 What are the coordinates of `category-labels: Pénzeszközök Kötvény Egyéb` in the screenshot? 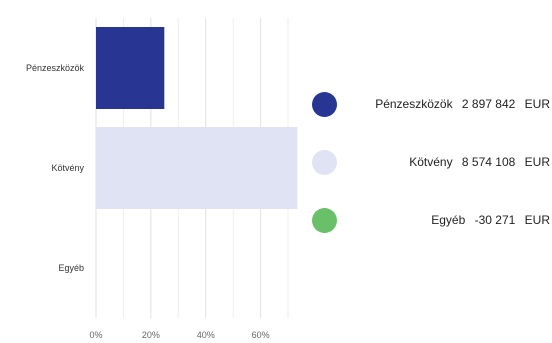 It's located at (55, 168).